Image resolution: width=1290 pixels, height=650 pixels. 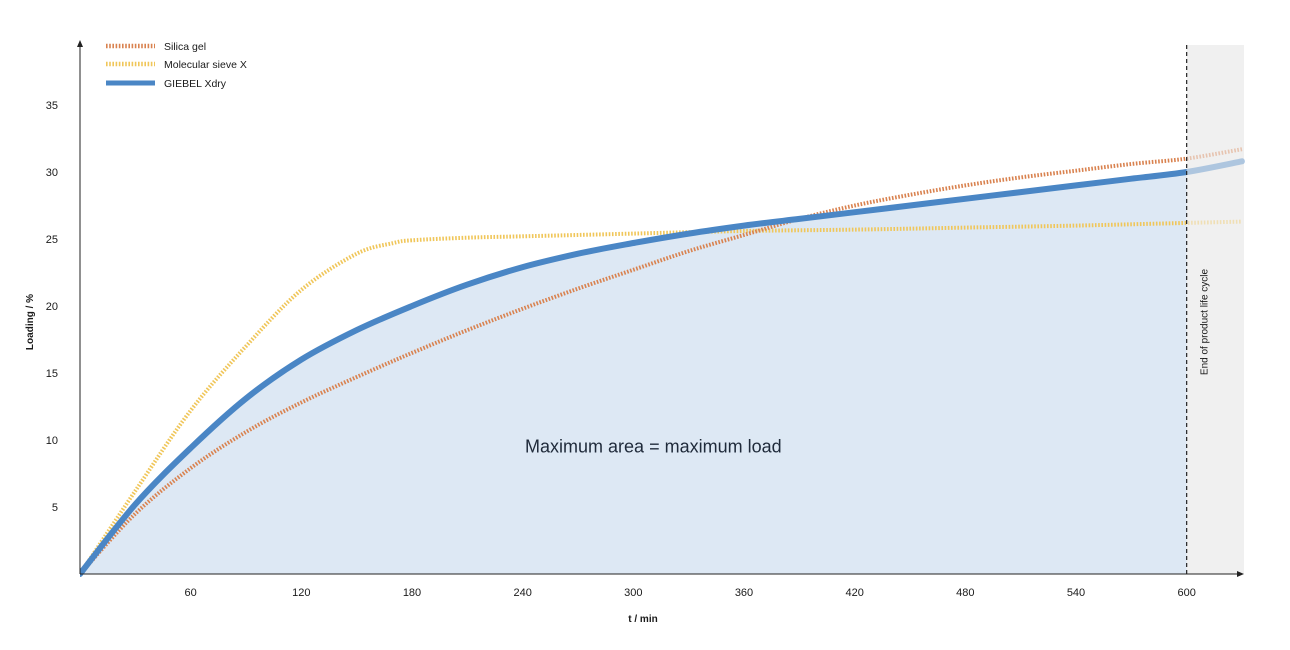 I want to click on y-tick-label: 30, so click(x=52, y=173).